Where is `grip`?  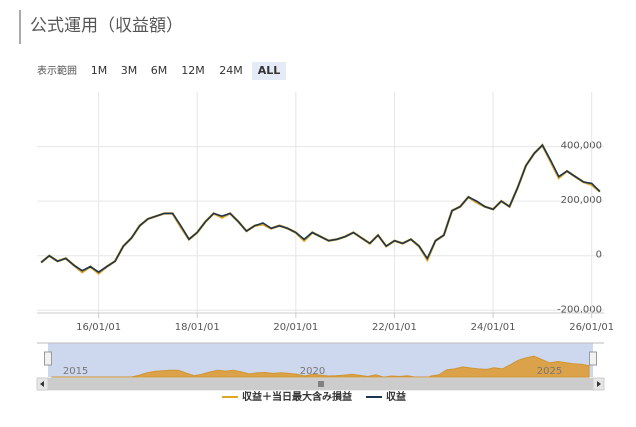
grip is located at coordinates (321, 384).